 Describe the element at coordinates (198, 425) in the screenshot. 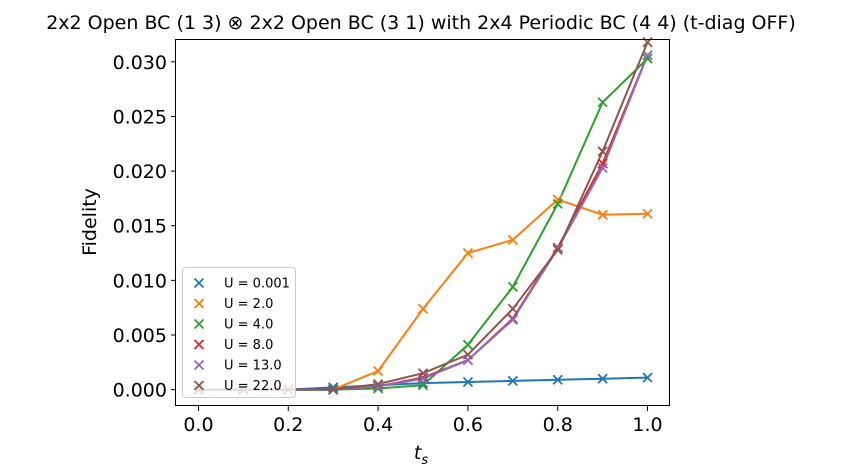

I see `x-tick-label: 0.0` at that location.